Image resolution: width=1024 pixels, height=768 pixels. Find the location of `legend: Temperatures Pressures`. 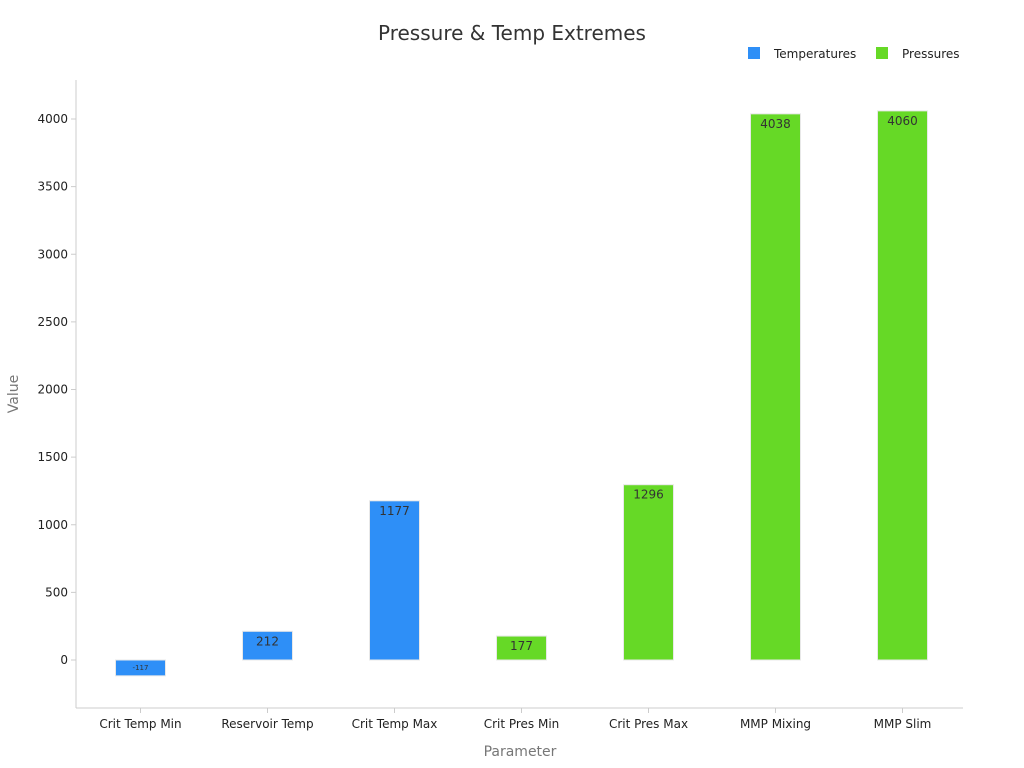

legend: Temperatures Pressures is located at coordinates (854, 54).